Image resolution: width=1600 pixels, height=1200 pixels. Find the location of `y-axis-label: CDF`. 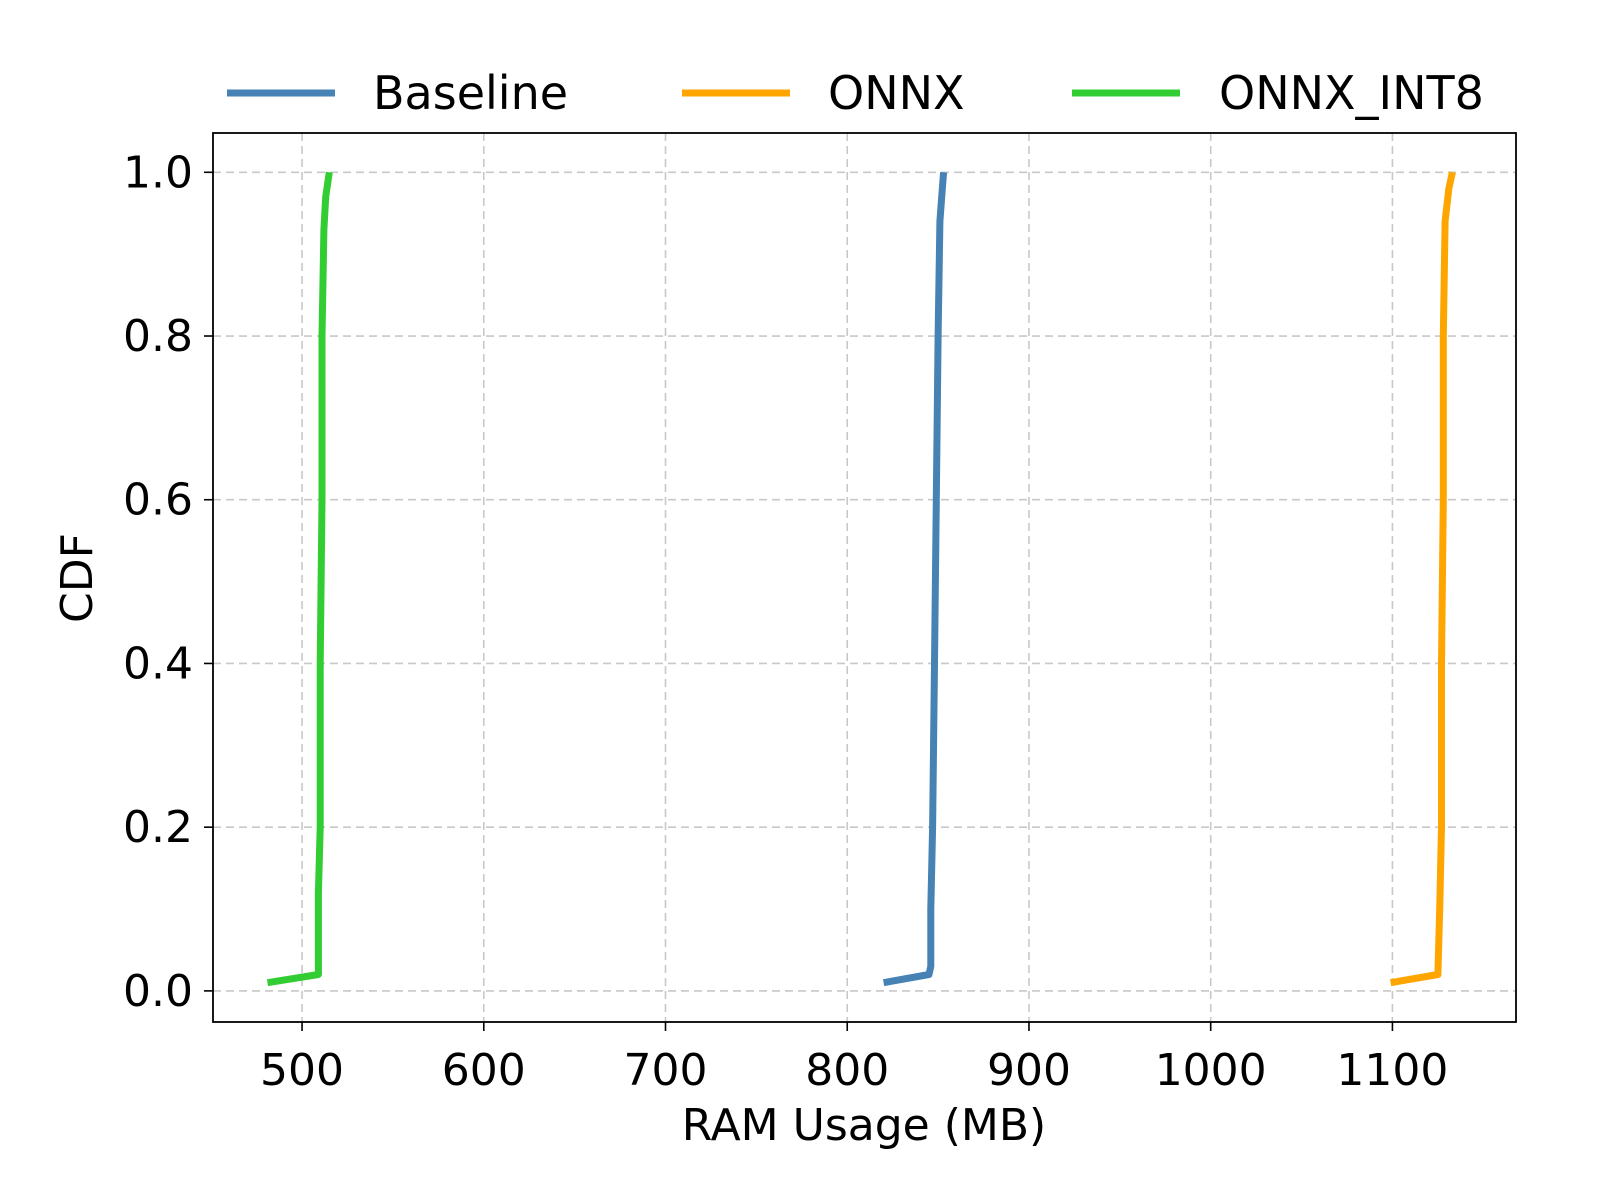

y-axis-label: CDF is located at coordinates (77, 578).